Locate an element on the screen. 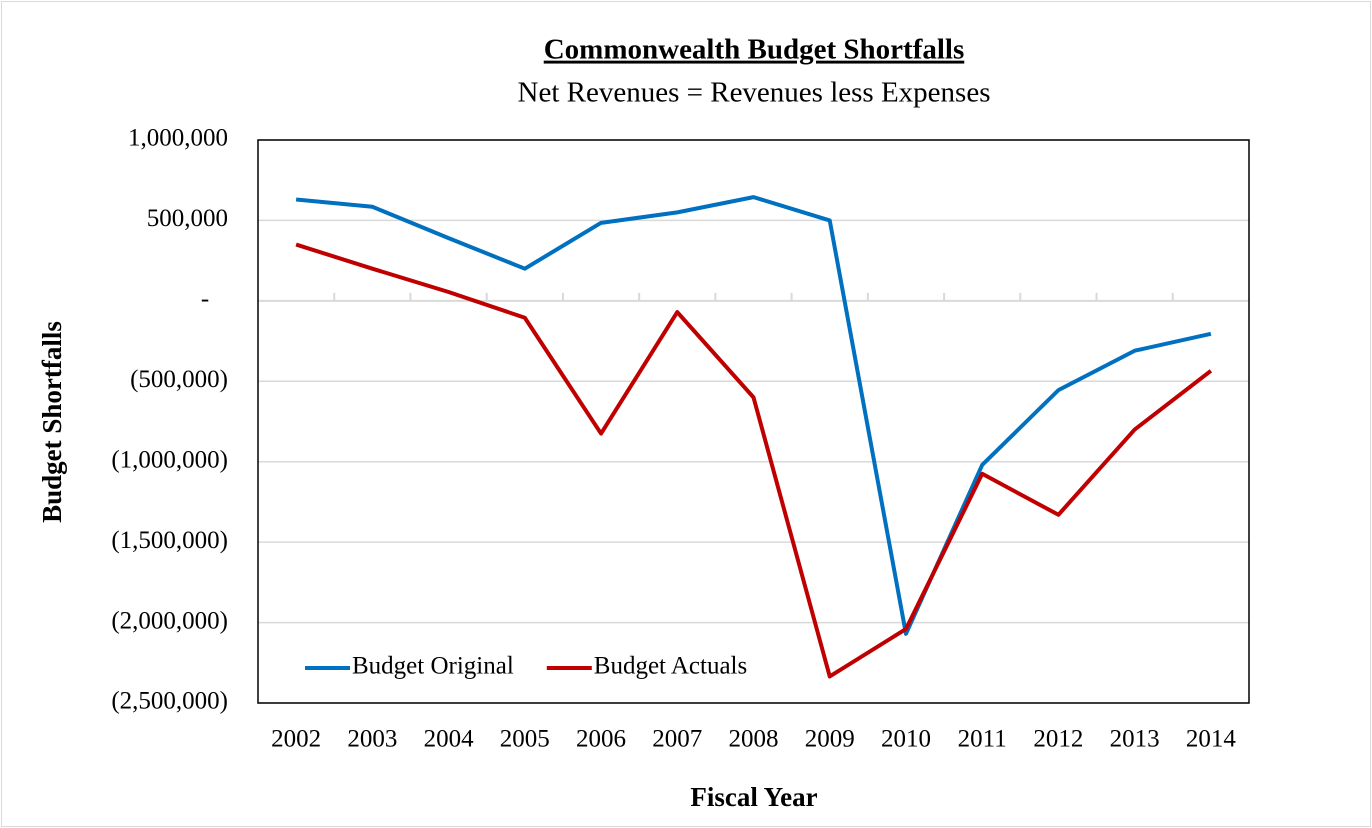 Image resolution: width=1372 pixels, height=828 pixels. x-tick-label: 2013 is located at coordinates (1135, 739).